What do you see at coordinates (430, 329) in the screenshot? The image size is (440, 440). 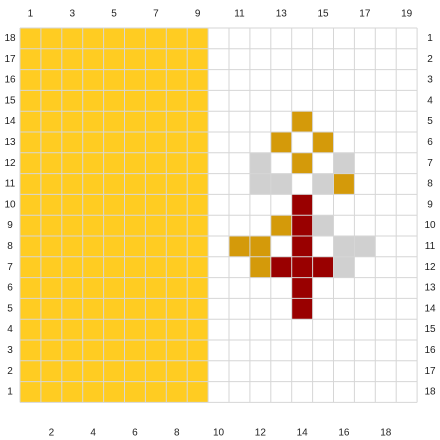 I see `right-axis-label: 15` at bounding box center [430, 329].